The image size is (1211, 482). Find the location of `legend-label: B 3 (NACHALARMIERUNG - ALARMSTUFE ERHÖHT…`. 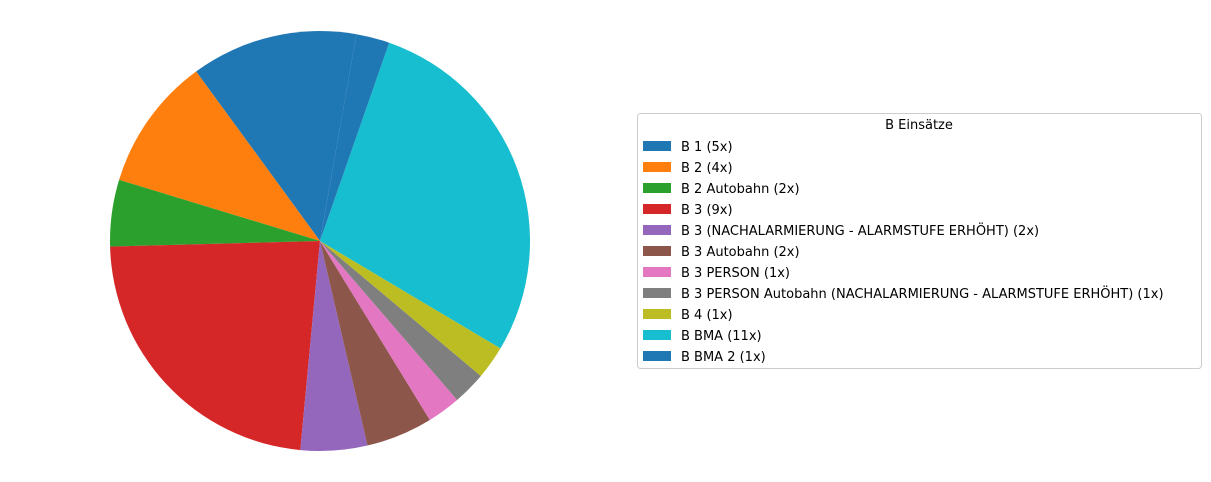

legend-label: B 3 (NACHALARMIERUNG - ALARMSTUFE ERHÖHT… is located at coordinates (860, 230).